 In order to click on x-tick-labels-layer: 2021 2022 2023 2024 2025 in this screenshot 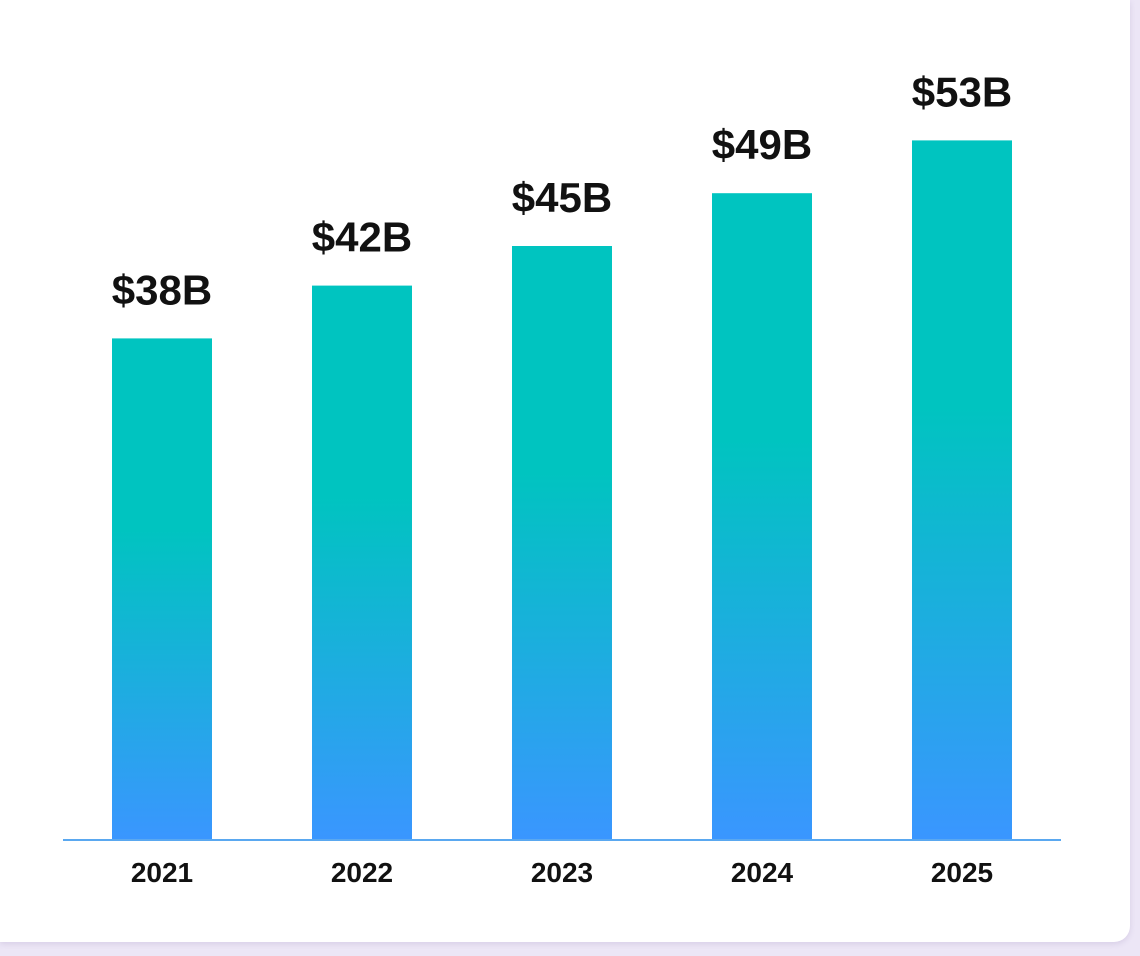, I will do `click(562, 872)`.